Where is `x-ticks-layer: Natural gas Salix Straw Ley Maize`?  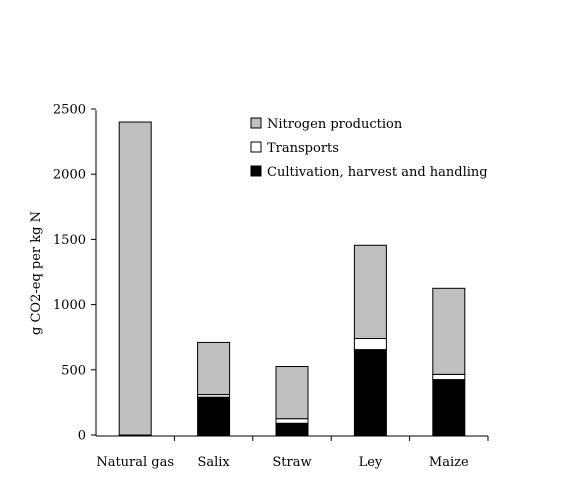
x-ticks-layer: Natural gas Salix Straw Ley Maize is located at coordinates (292, 453).